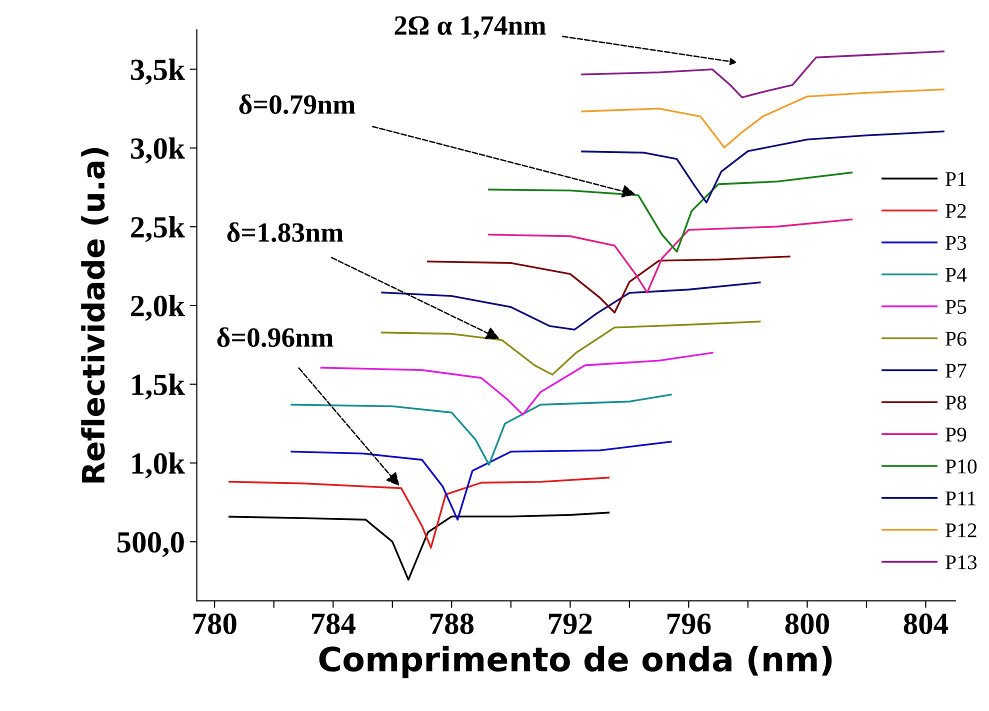  I want to click on x-tick-label: 800, so click(807, 623).